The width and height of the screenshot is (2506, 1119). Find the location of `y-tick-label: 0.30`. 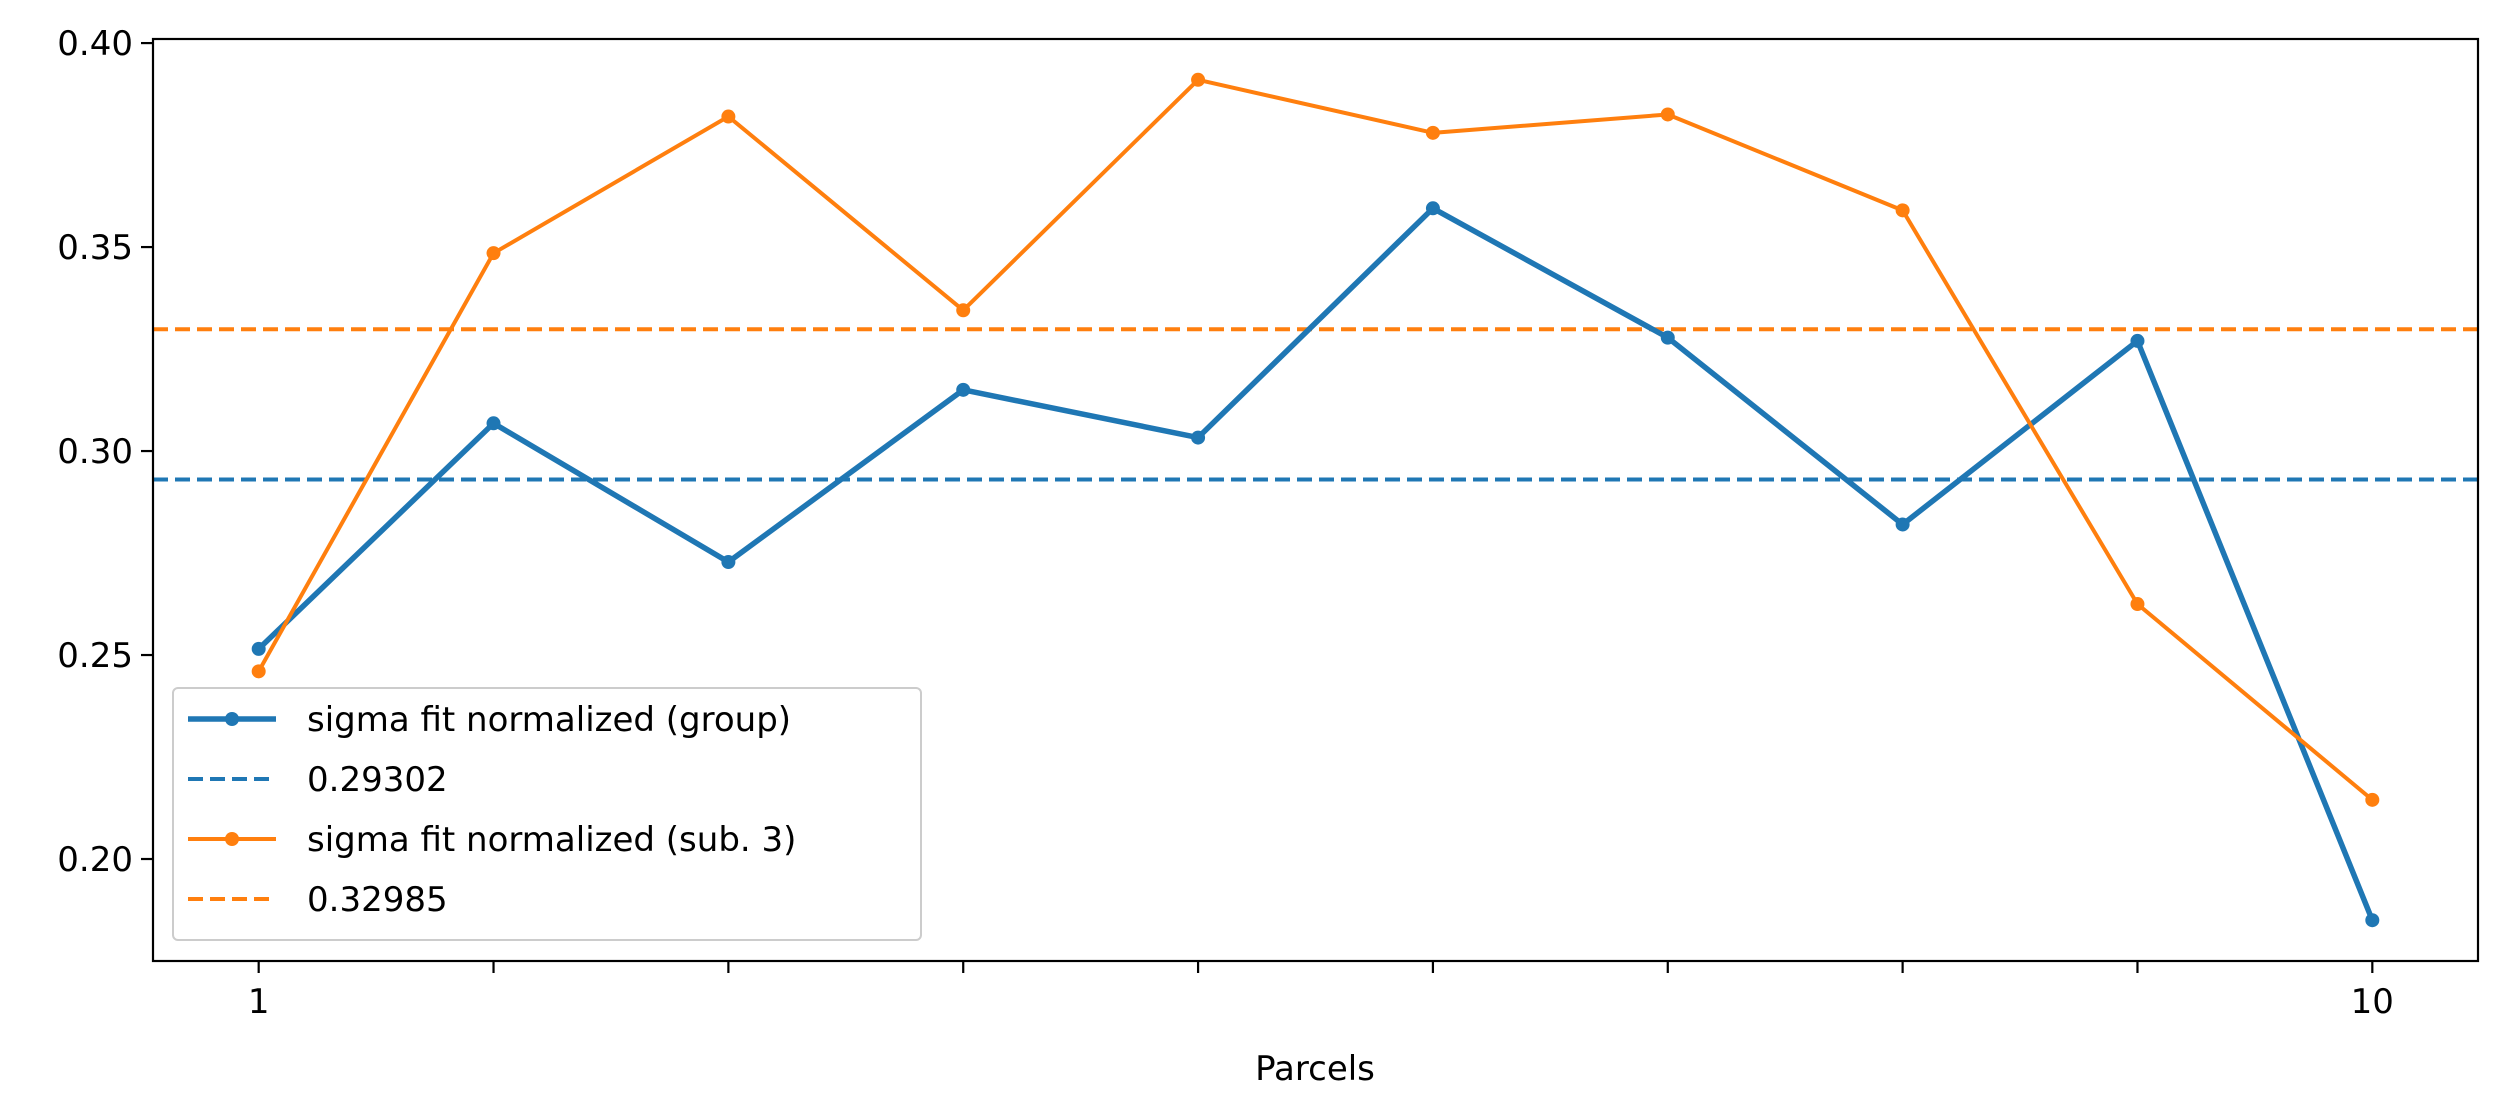

y-tick-label: 0.30 is located at coordinates (95, 452).